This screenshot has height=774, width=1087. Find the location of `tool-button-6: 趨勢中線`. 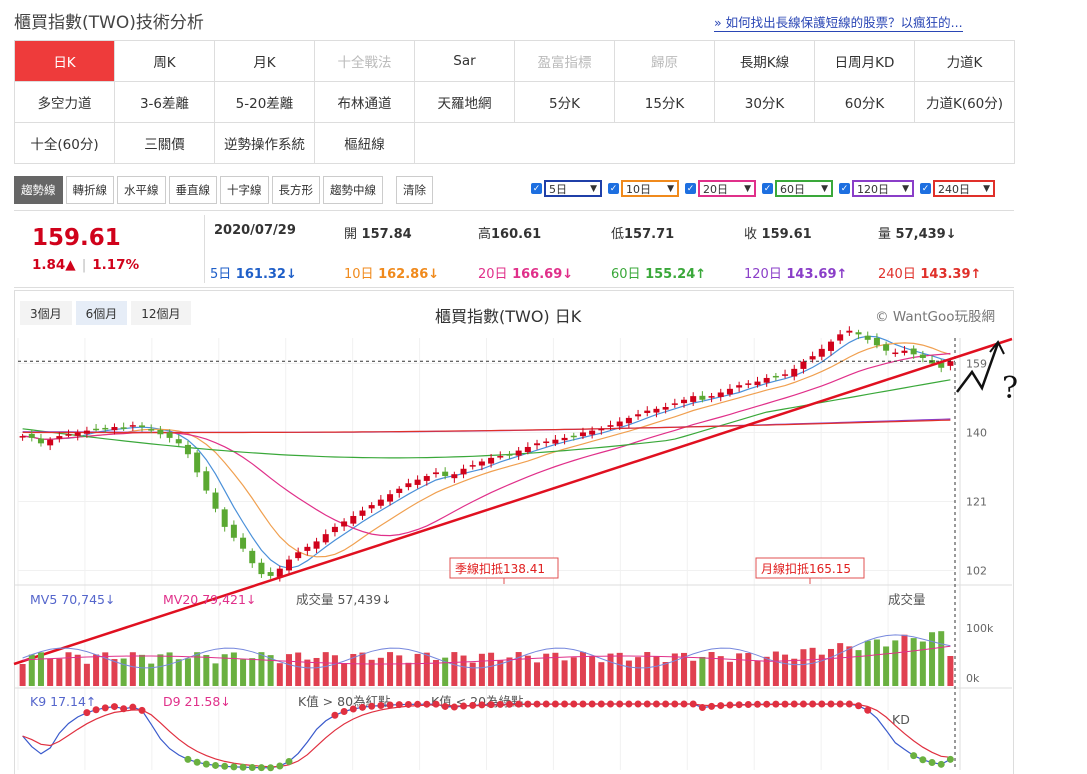

tool-button-6: 趨勢中線 is located at coordinates (353, 190).